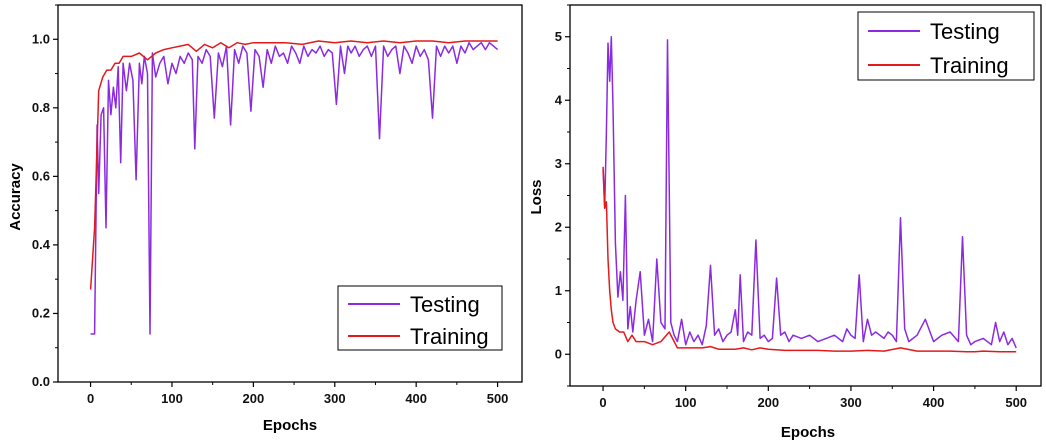  What do you see at coordinates (808, 432) in the screenshot?
I see `loss-x-axis-label: Epochs` at bounding box center [808, 432].